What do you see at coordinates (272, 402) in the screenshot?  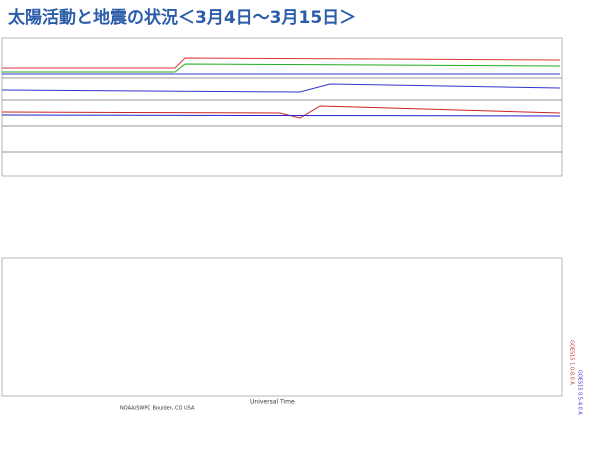 I see `x-axis-label: Universal Time` at bounding box center [272, 402].